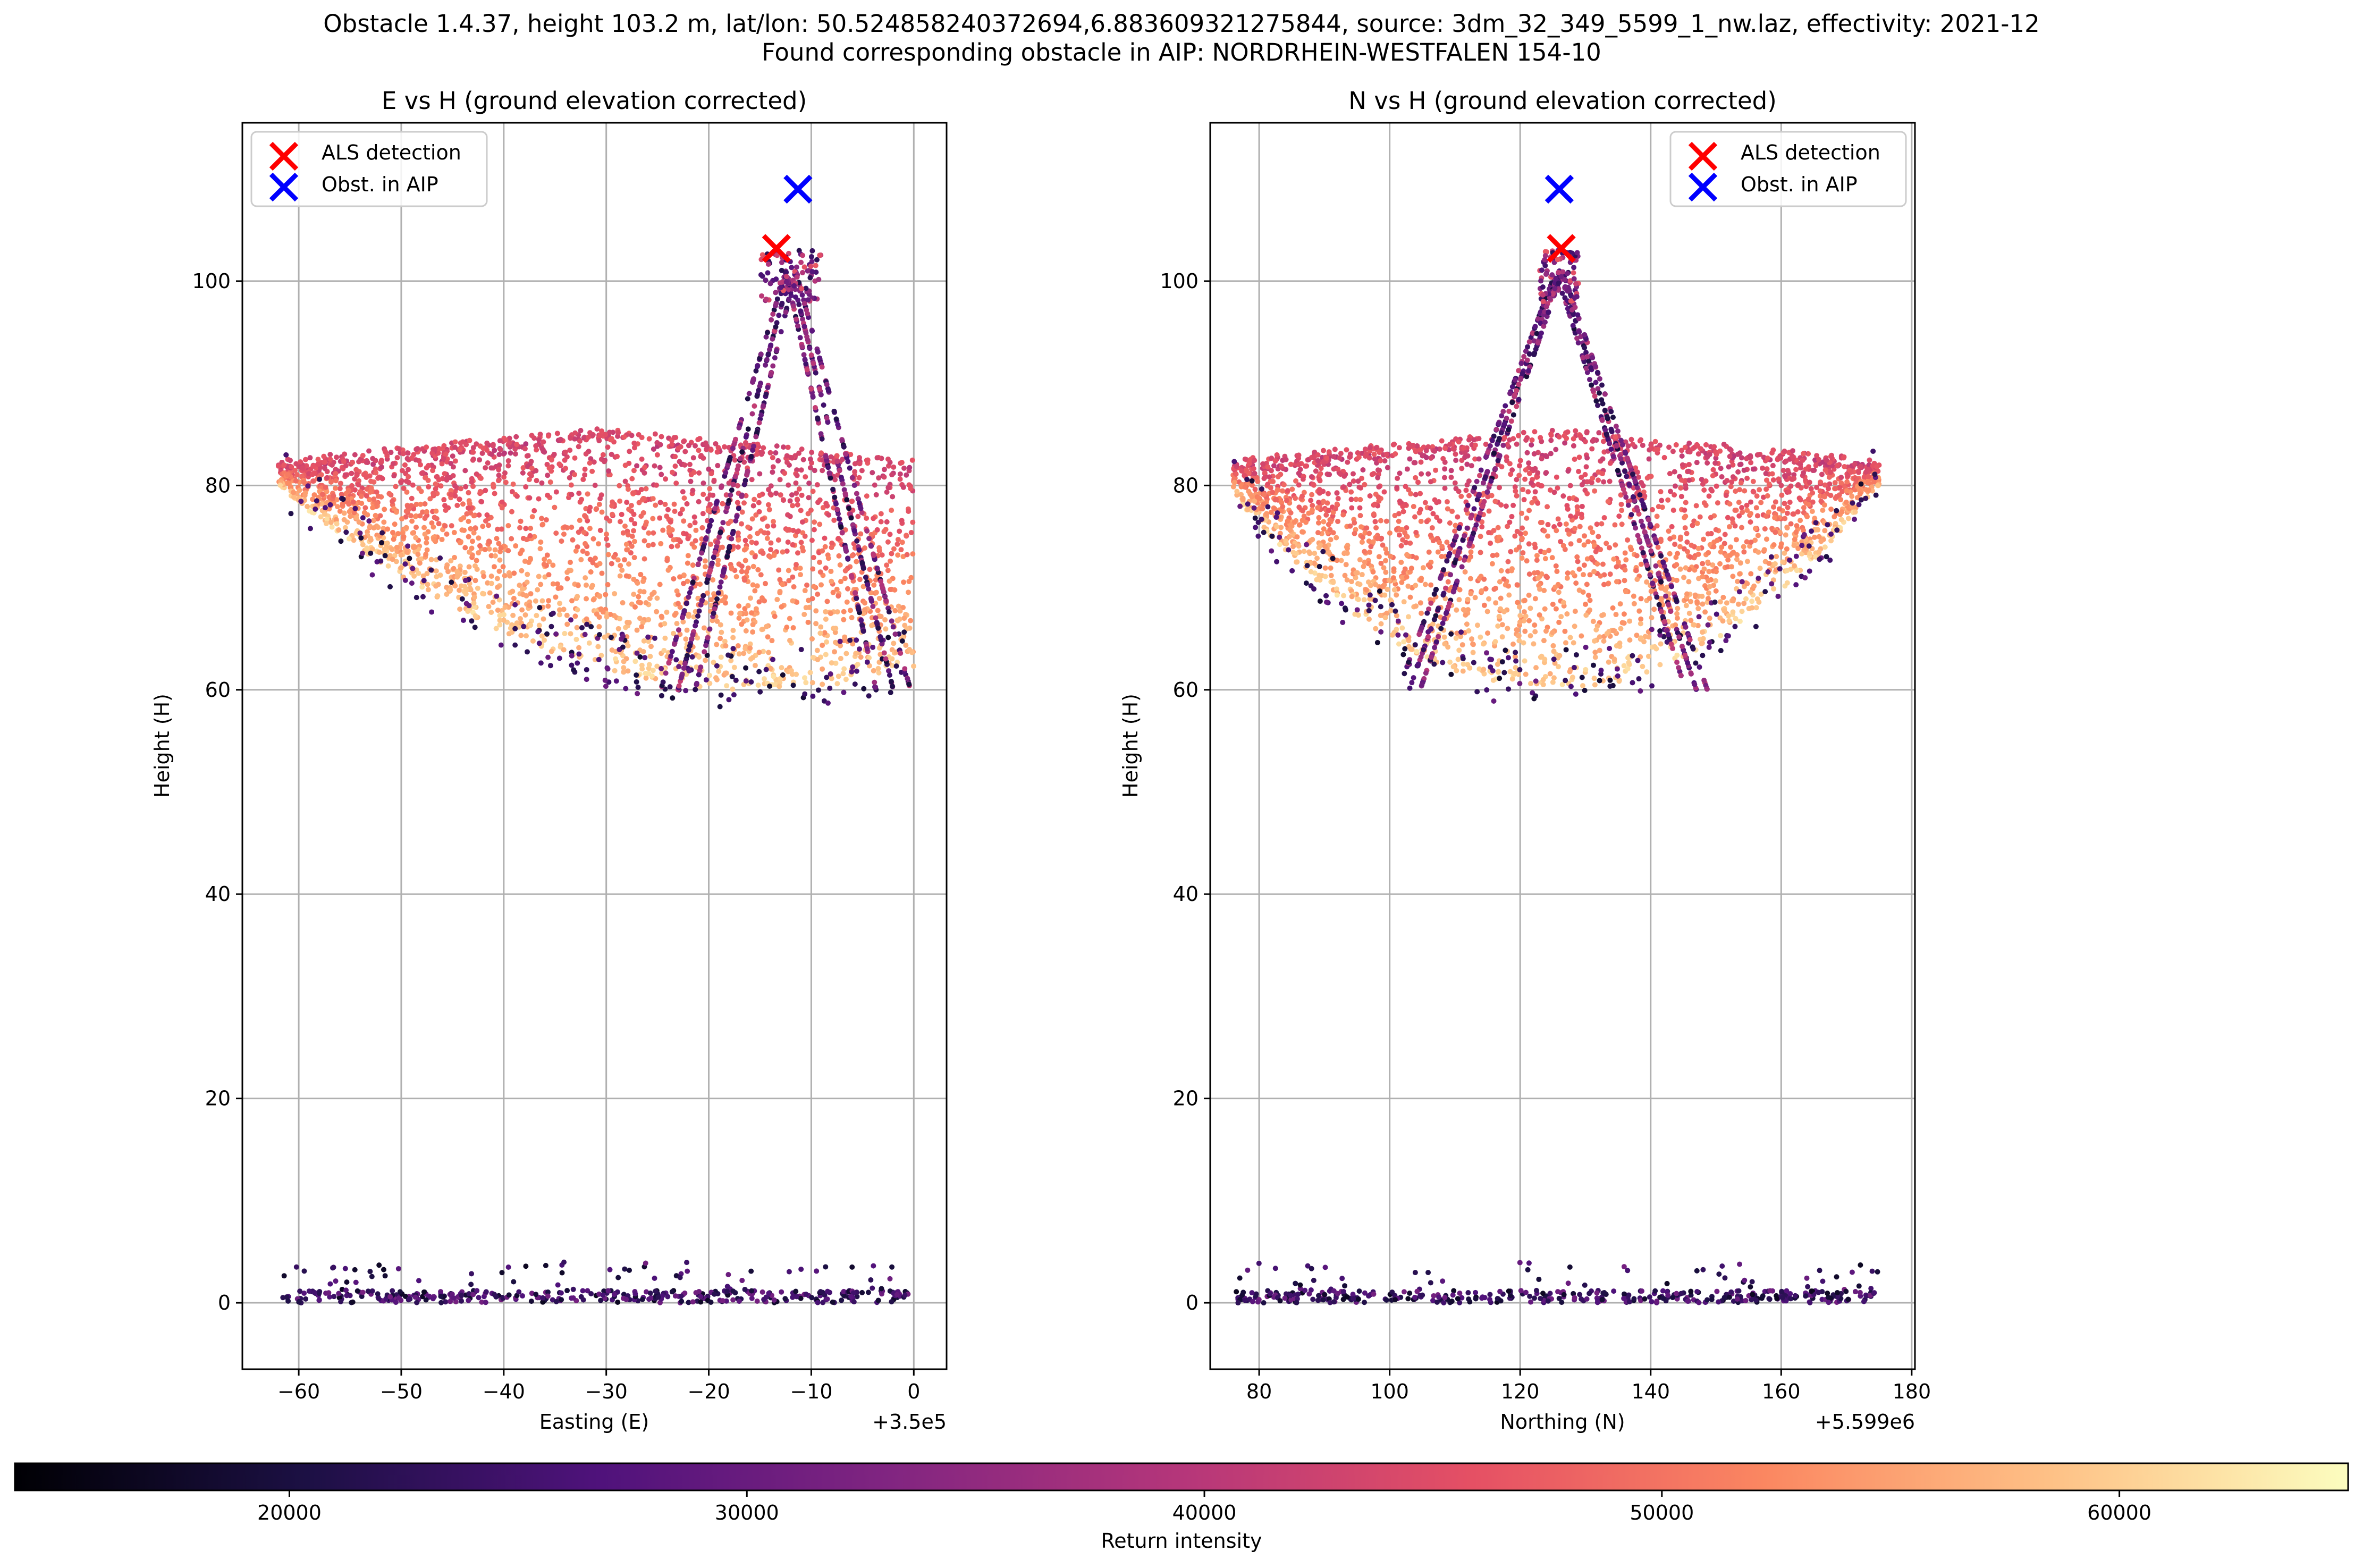 Image resolution: width=2363 pixels, height=1568 pixels. What do you see at coordinates (162, 746) in the screenshot?
I see `left-y-axis-label: Height (H)` at bounding box center [162, 746].